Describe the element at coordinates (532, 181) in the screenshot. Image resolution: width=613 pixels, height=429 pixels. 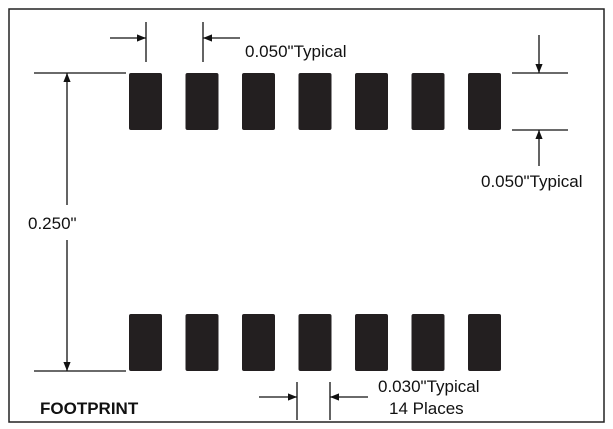
I see `pad-height-label: 0.050"Typical` at that location.